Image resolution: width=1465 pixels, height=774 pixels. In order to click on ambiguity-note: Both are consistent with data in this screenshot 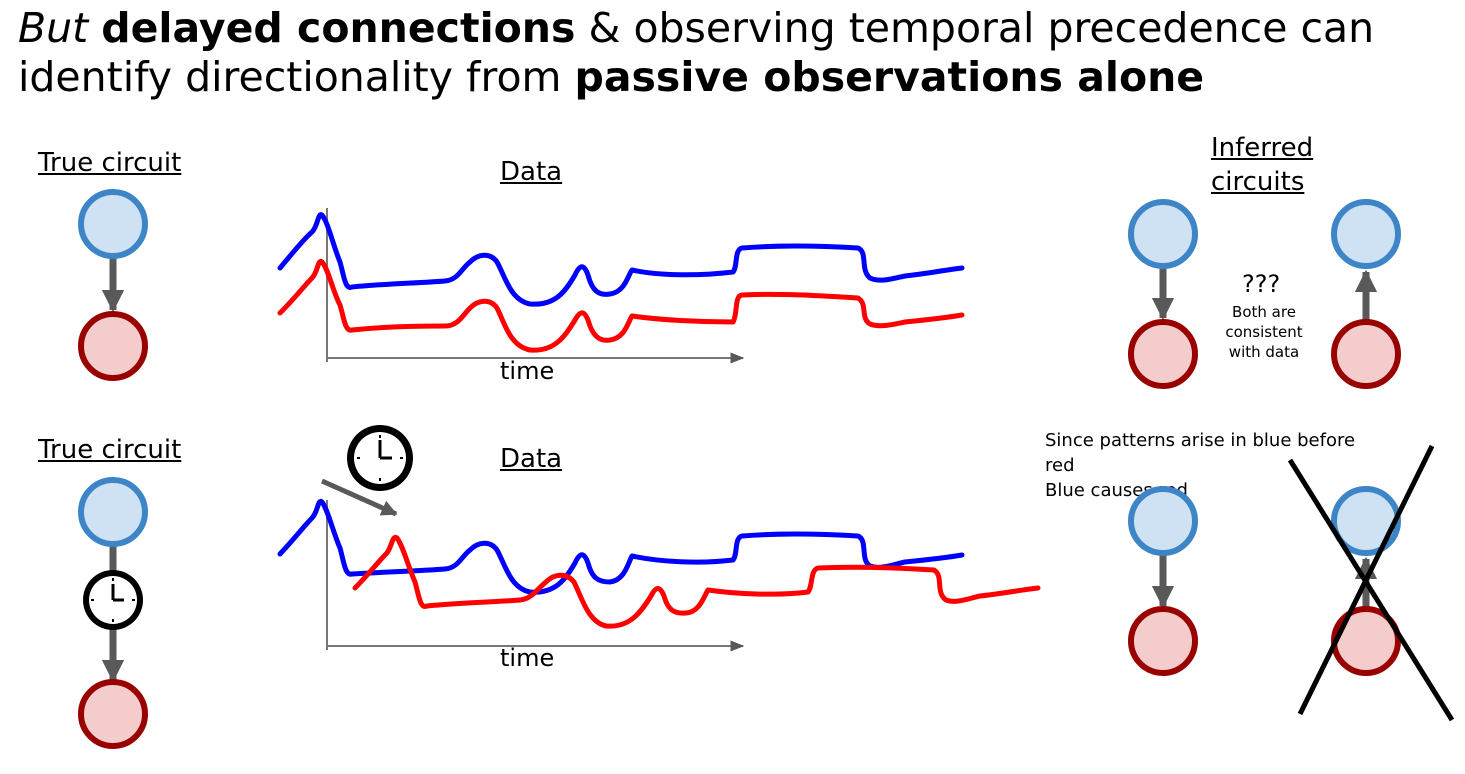, I will do `click(1264, 332)`.